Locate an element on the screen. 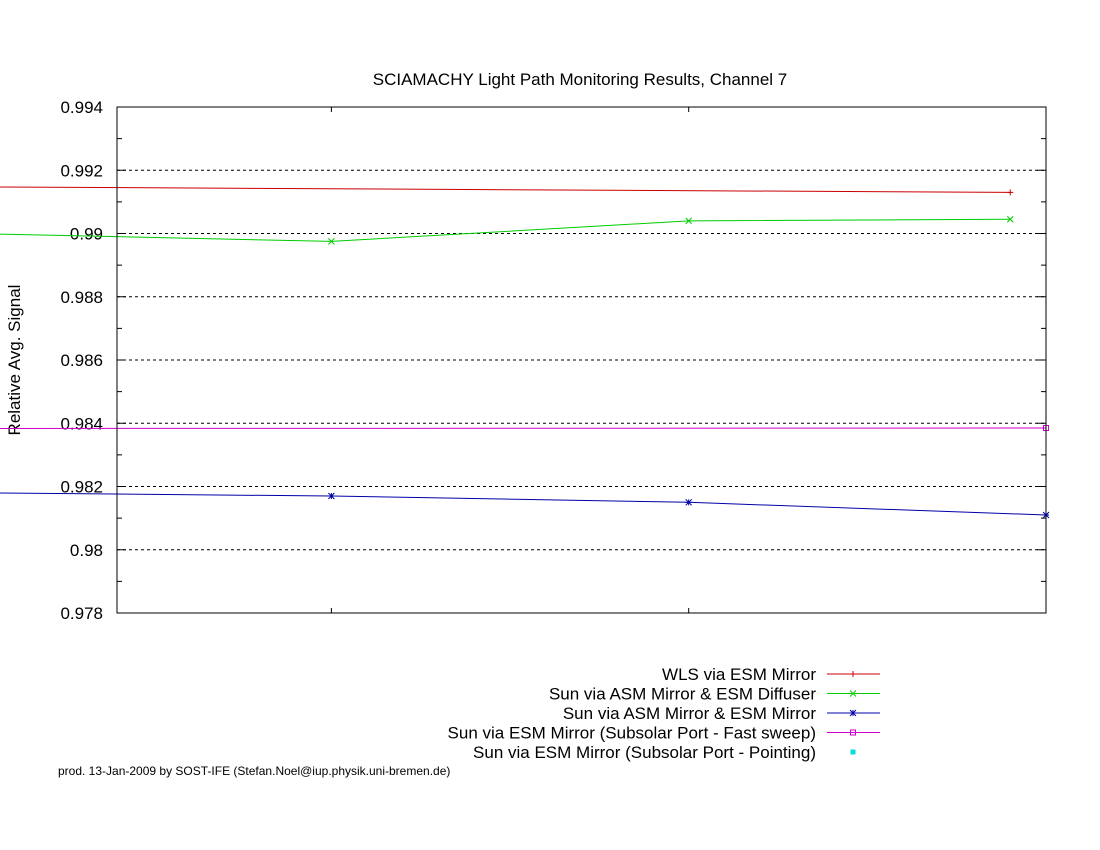 This screenshot has height=850, width=1100. legend-entry: Sun via ASM Mirror & ESM Mirror is located at coordinates (721, 713).